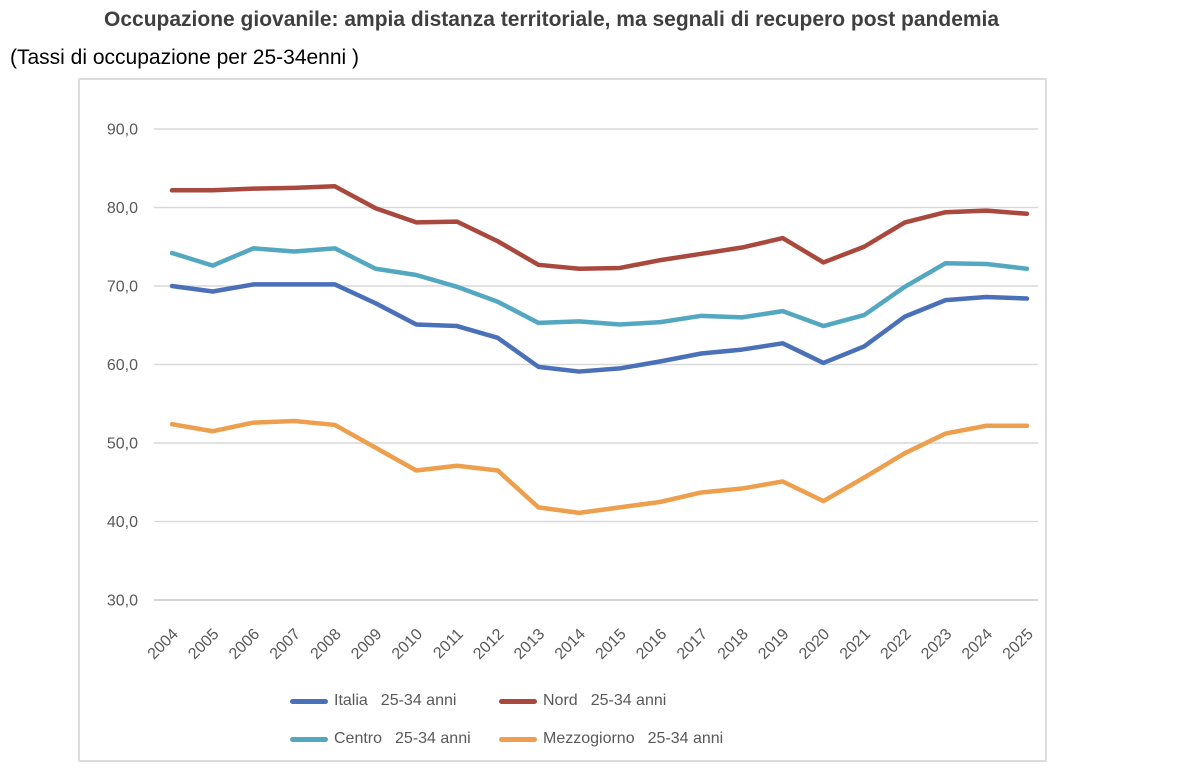  I want to click on svg-text: 2009, so click(366, 644).